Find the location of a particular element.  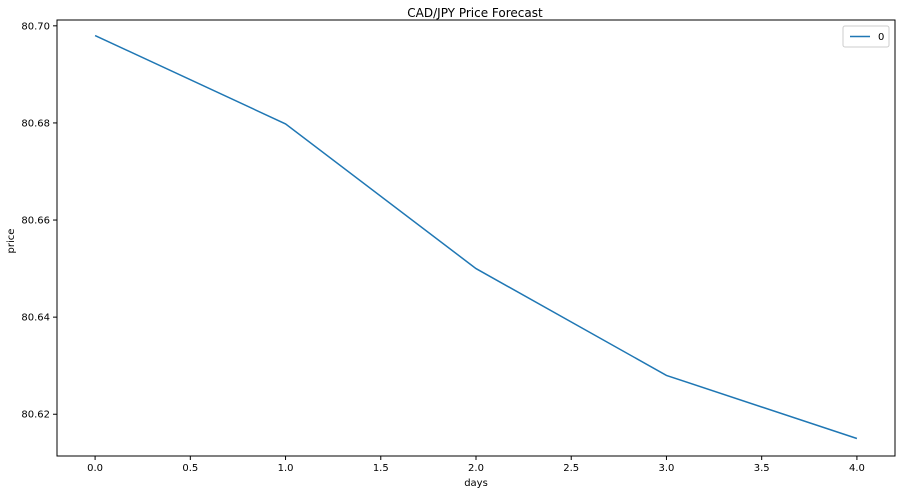

x-tick-label: 3.5 is located at coordinates (762, 468).